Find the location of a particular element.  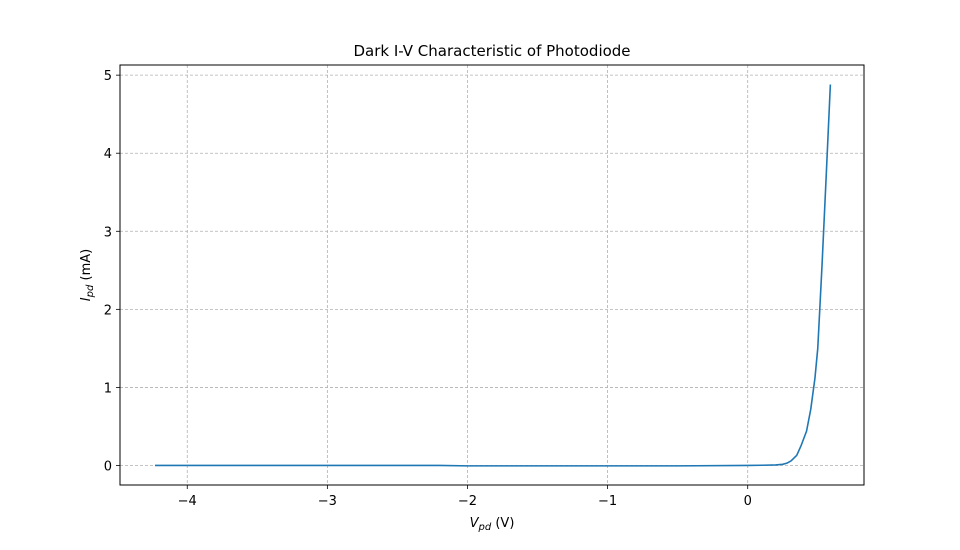

y-tick-label: 4 is located at coordinates (108, 154).